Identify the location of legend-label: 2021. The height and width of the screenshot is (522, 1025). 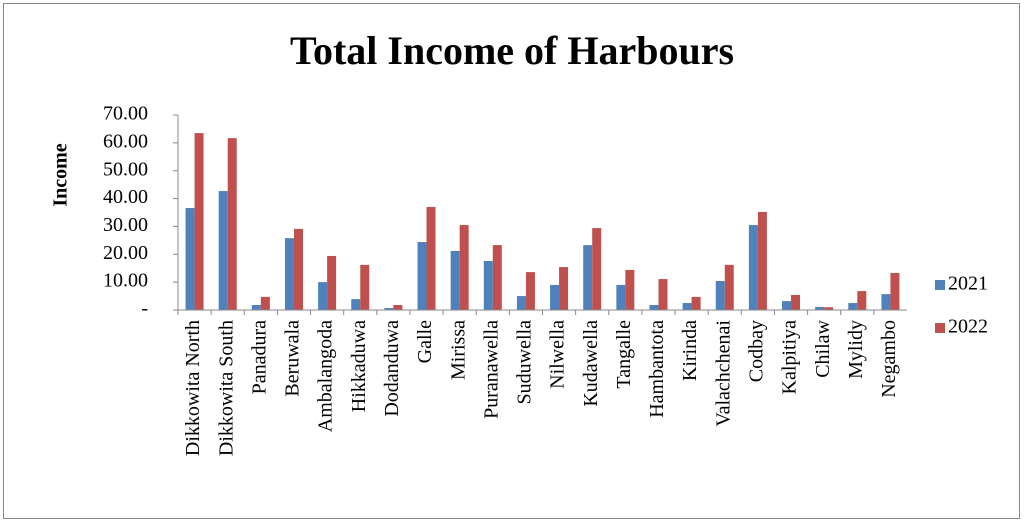
(968, 284).